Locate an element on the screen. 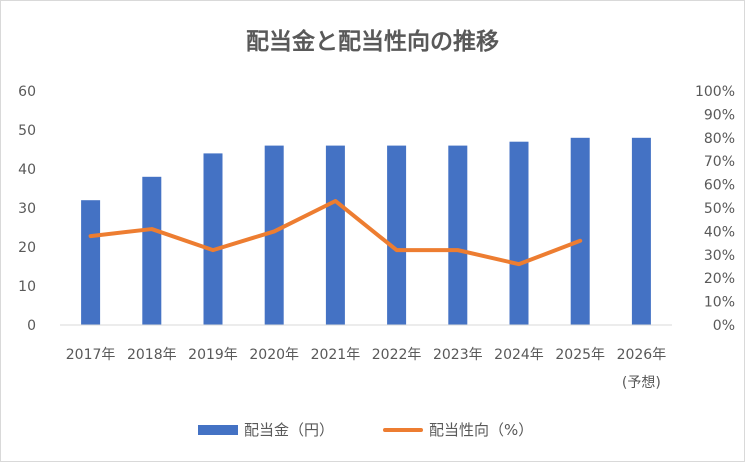 The image size is (745, 462). y-left-tick-label: 50 is located at coordinates (27, 131).